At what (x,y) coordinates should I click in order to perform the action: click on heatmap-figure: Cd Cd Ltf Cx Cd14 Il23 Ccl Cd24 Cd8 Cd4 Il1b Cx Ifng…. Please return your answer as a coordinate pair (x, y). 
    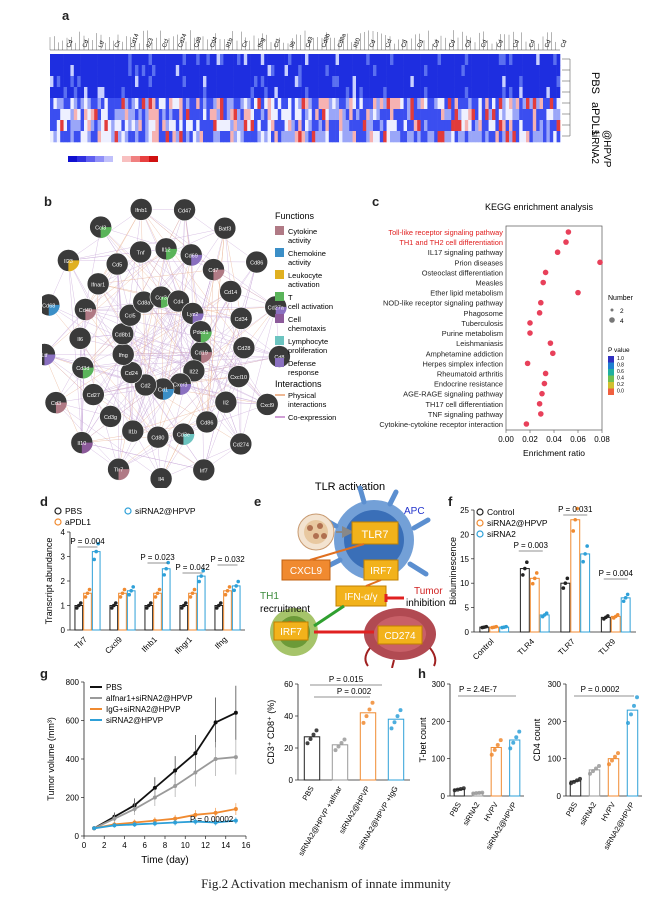
    Looking at the image, I should click on (330, 99).